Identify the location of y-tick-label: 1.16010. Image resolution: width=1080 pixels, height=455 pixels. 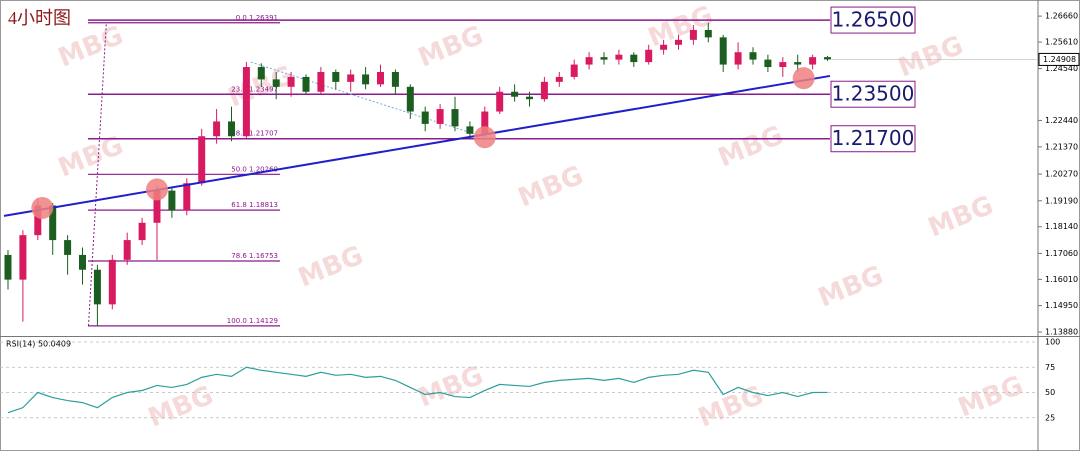
(1061, 279).